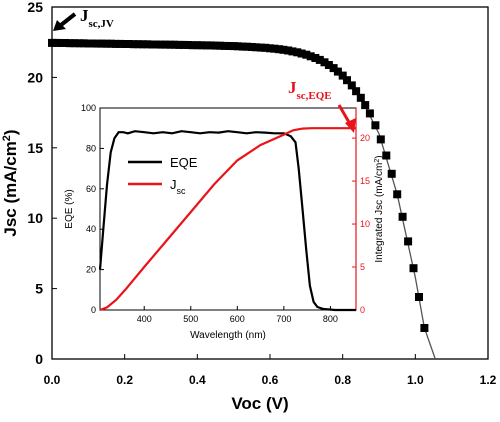 The image size is (500, 422). What do you see at coordinates (190, 319) in the screenshot?
I see `inset-x-tick-label: 500` at bounding box center [190, 319].